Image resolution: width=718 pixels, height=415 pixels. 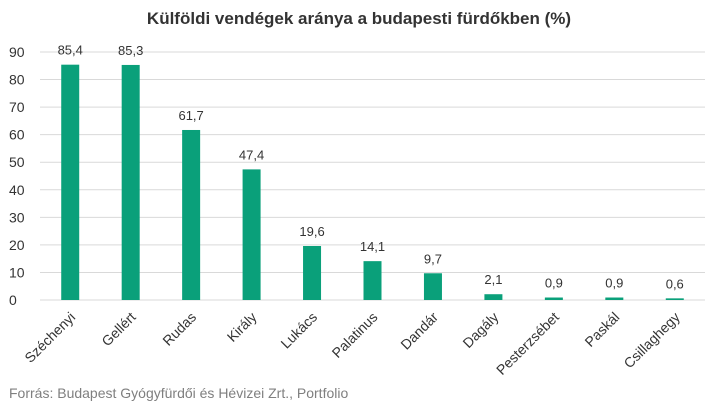 What do you see at coordinates (179, 329) in the screenshot?
I see `x-tick-label: Rudas` at bounding box center [179, 329].